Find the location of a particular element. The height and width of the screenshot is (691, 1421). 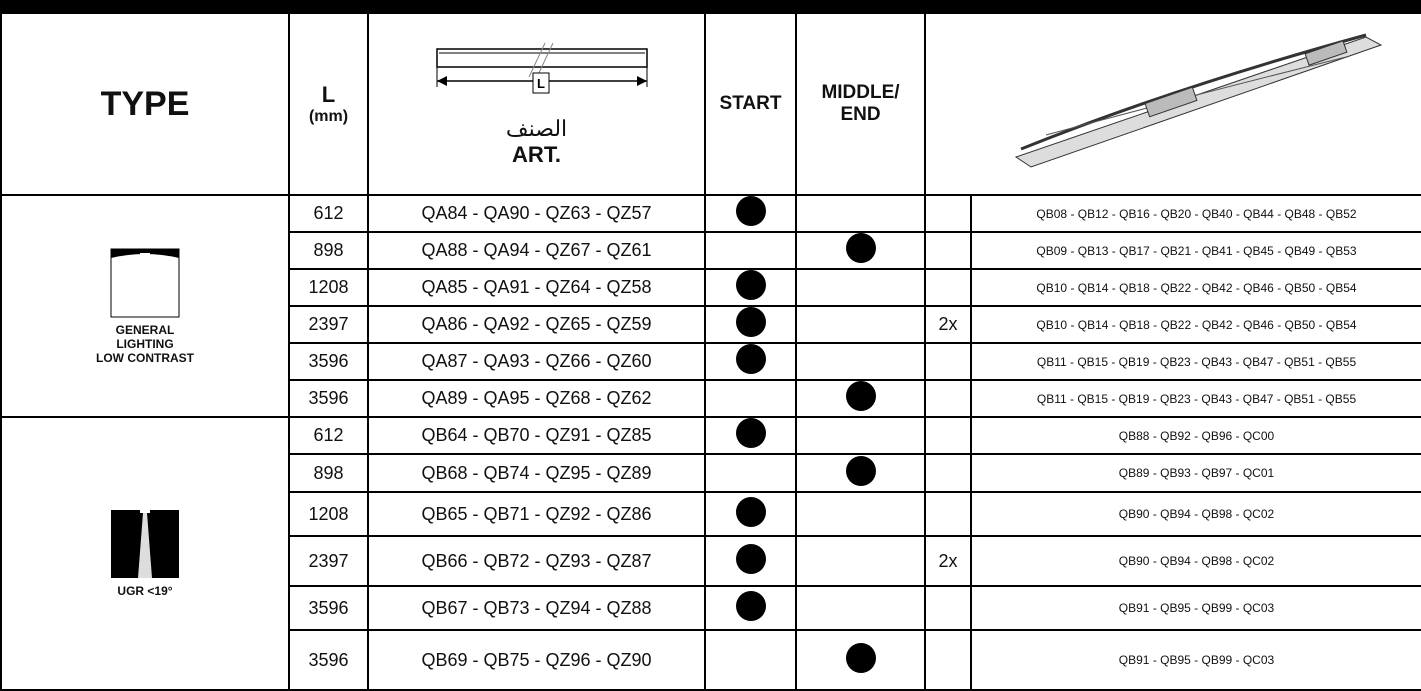

top-bar is located at coordinates (710, 6).